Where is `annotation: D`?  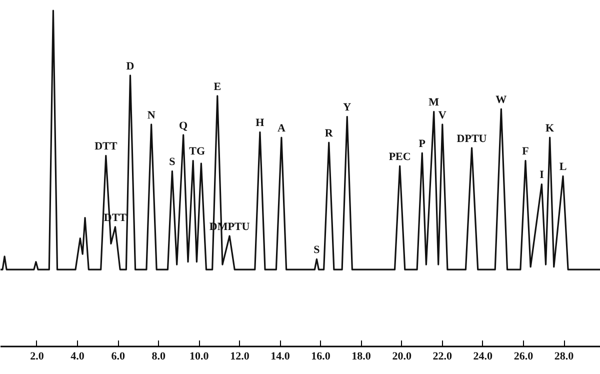 annotation: D is located at coordinates (130, 66).